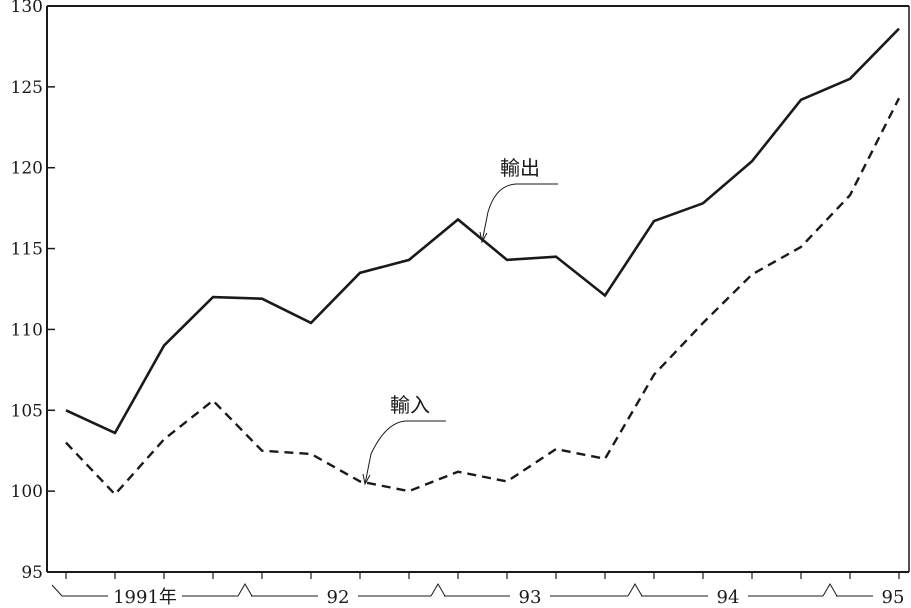 The height and width of the screenshot is (608, 911). I want to click on y-tick-label: 125, so click(27, 88).